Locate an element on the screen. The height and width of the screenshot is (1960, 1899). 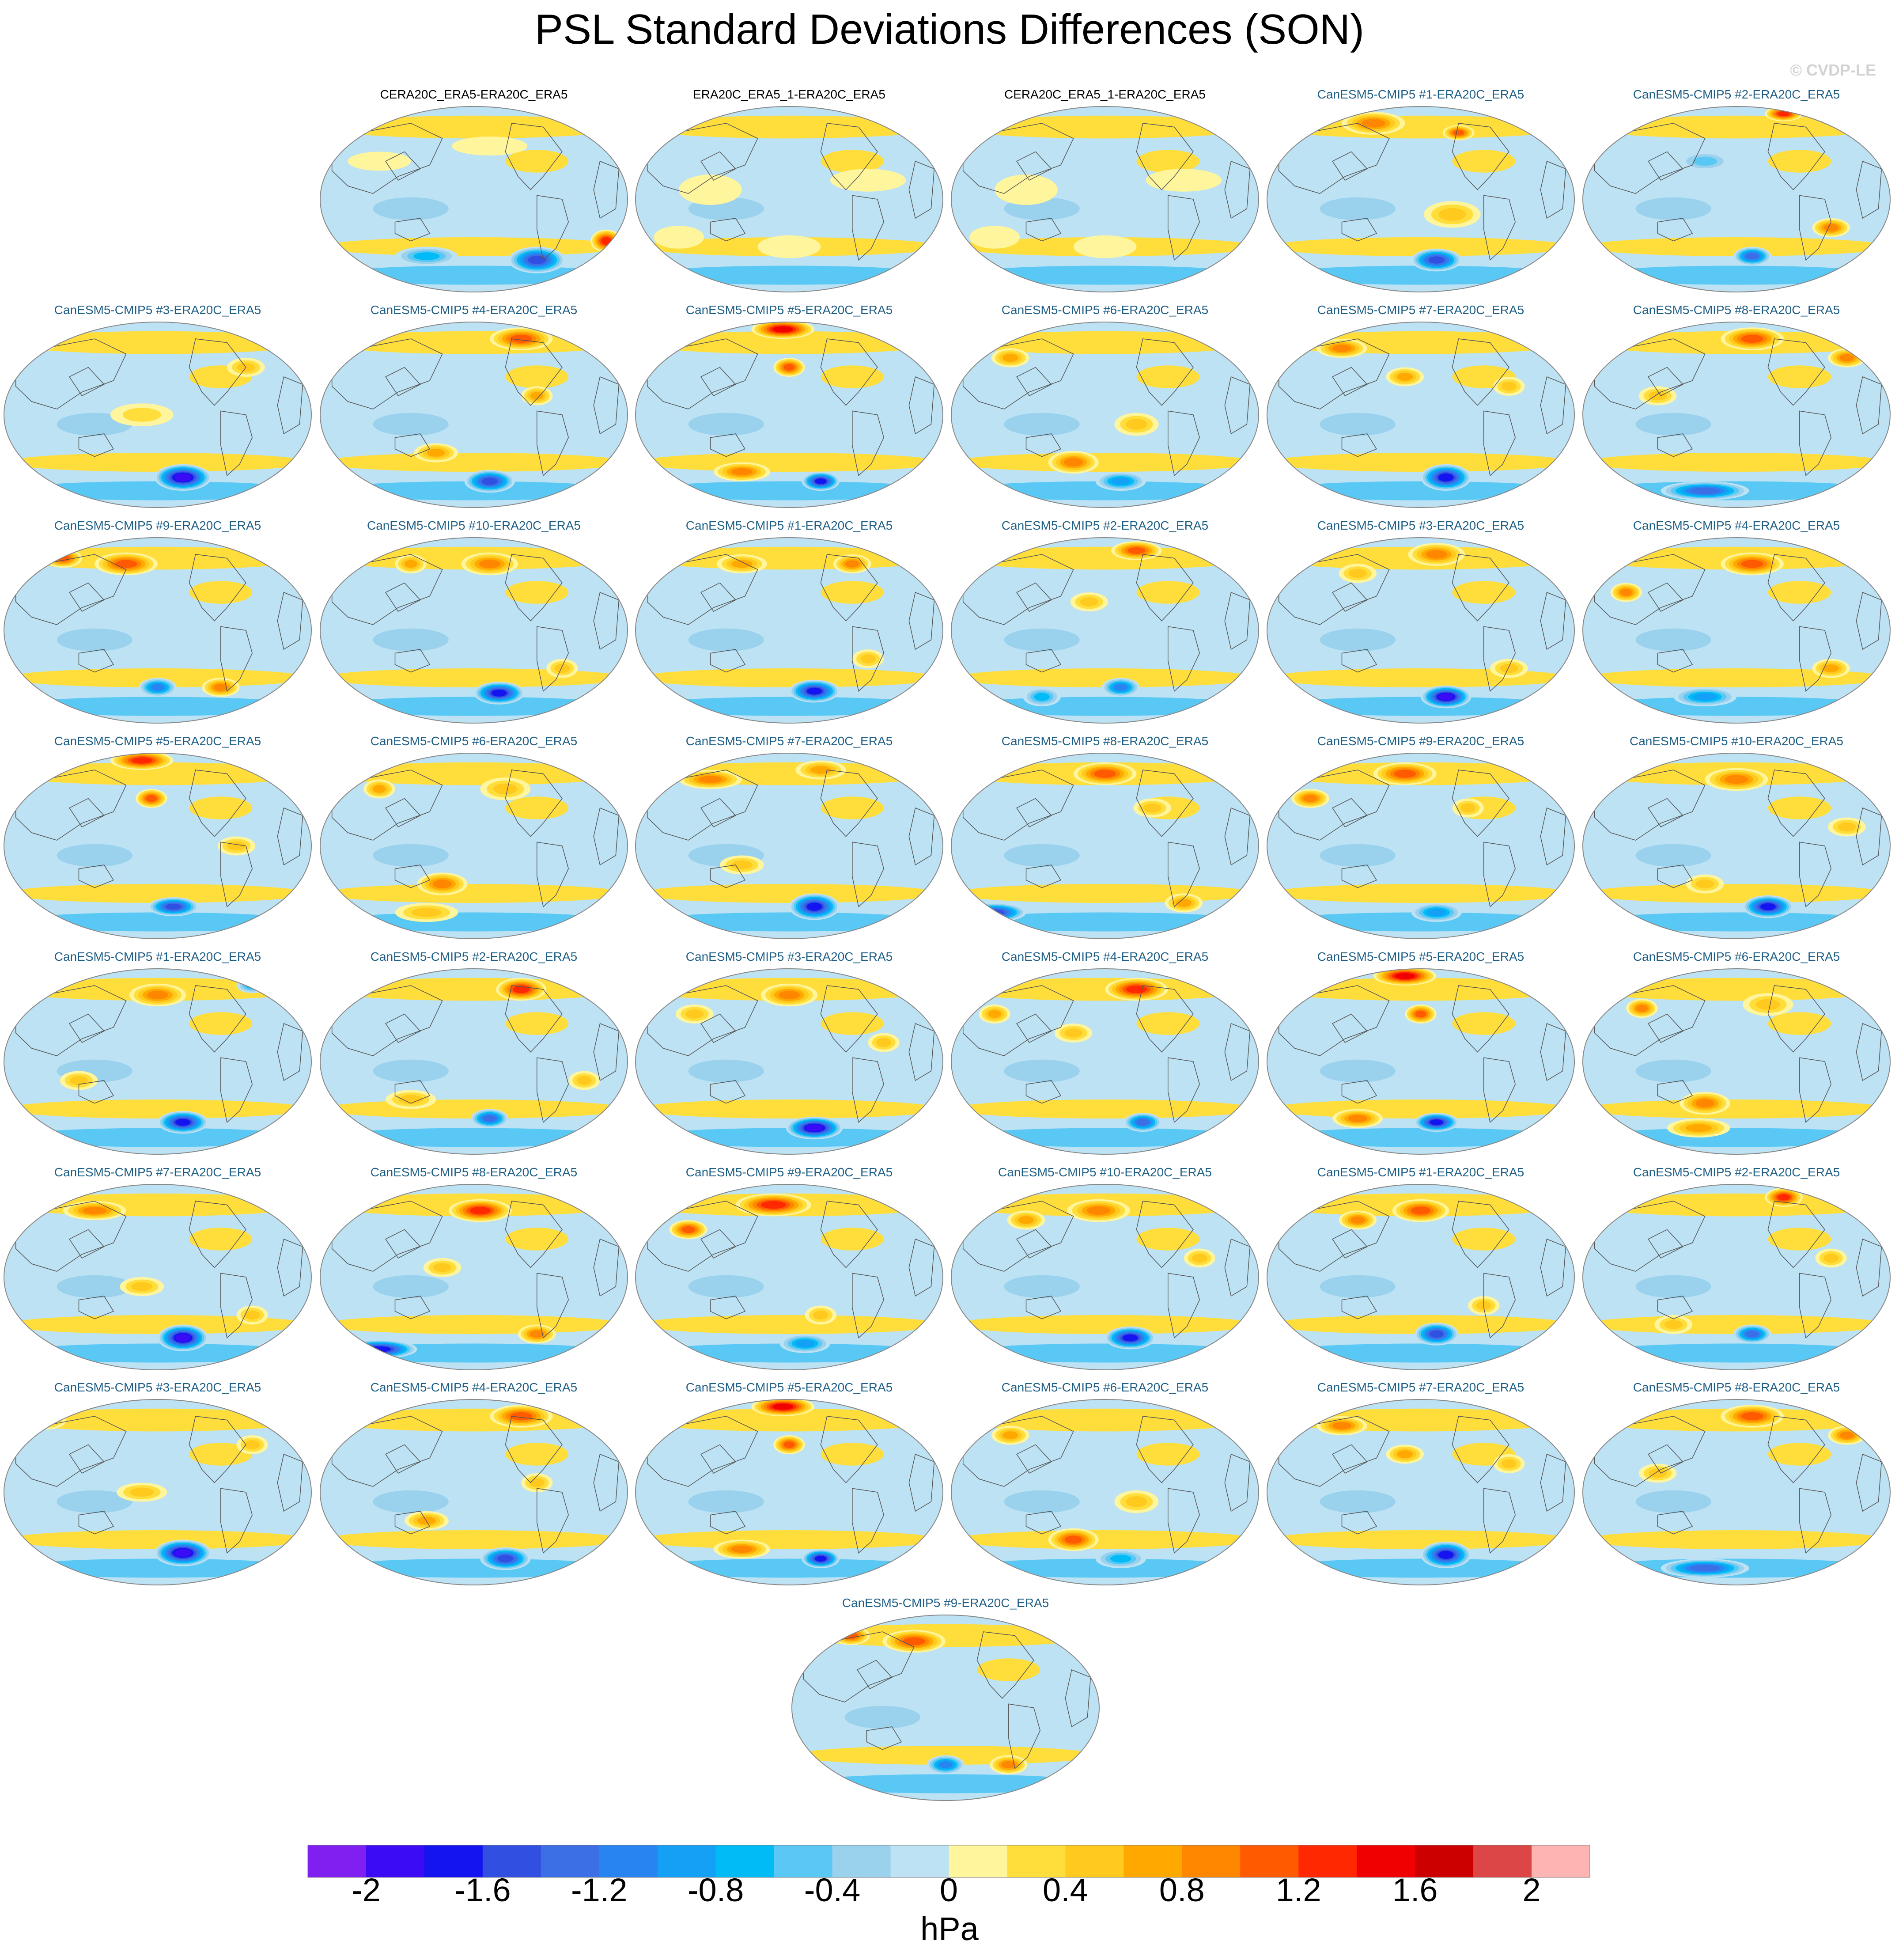
map-panel: CanESM5-CMIP5 #1-ERA20C_ERA5 is located at coordinates (157, 1053).